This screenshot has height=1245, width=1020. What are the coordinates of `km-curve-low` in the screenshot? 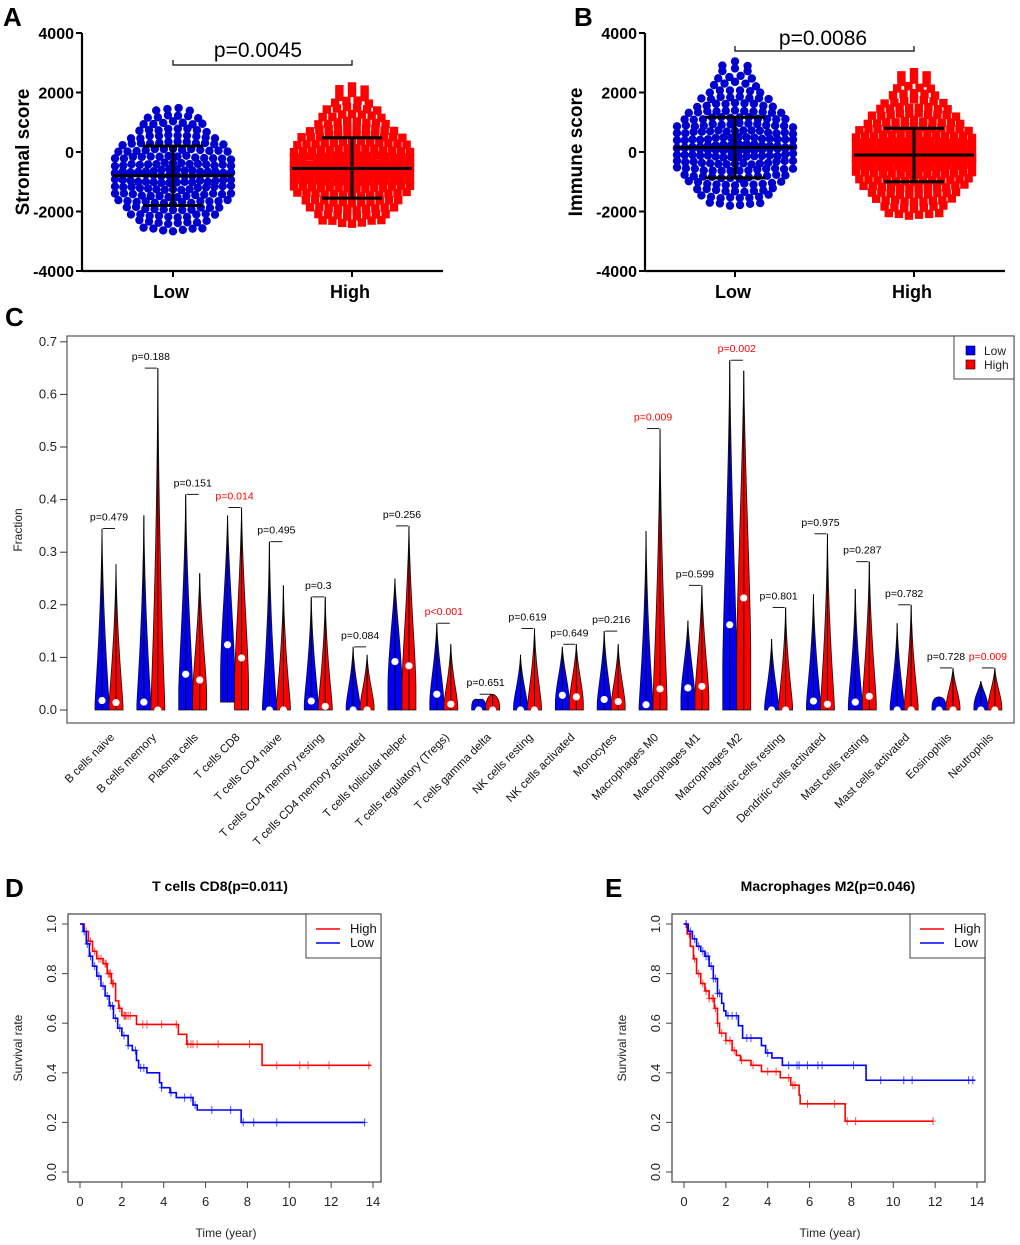 It's located at (222, 1023).